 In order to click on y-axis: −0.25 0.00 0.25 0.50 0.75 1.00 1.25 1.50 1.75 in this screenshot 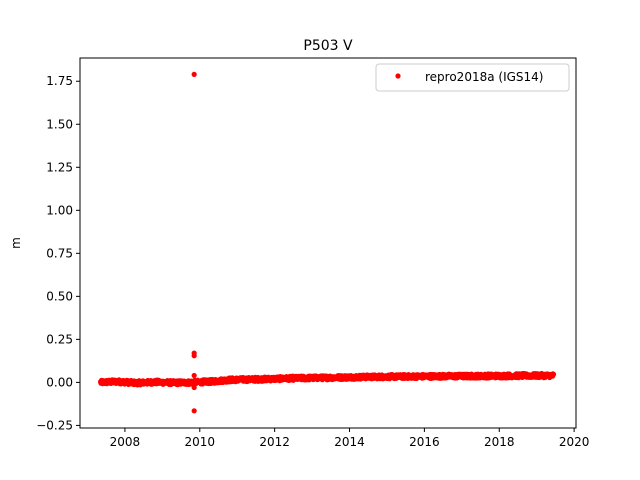, I will do `click(58, 253)`.